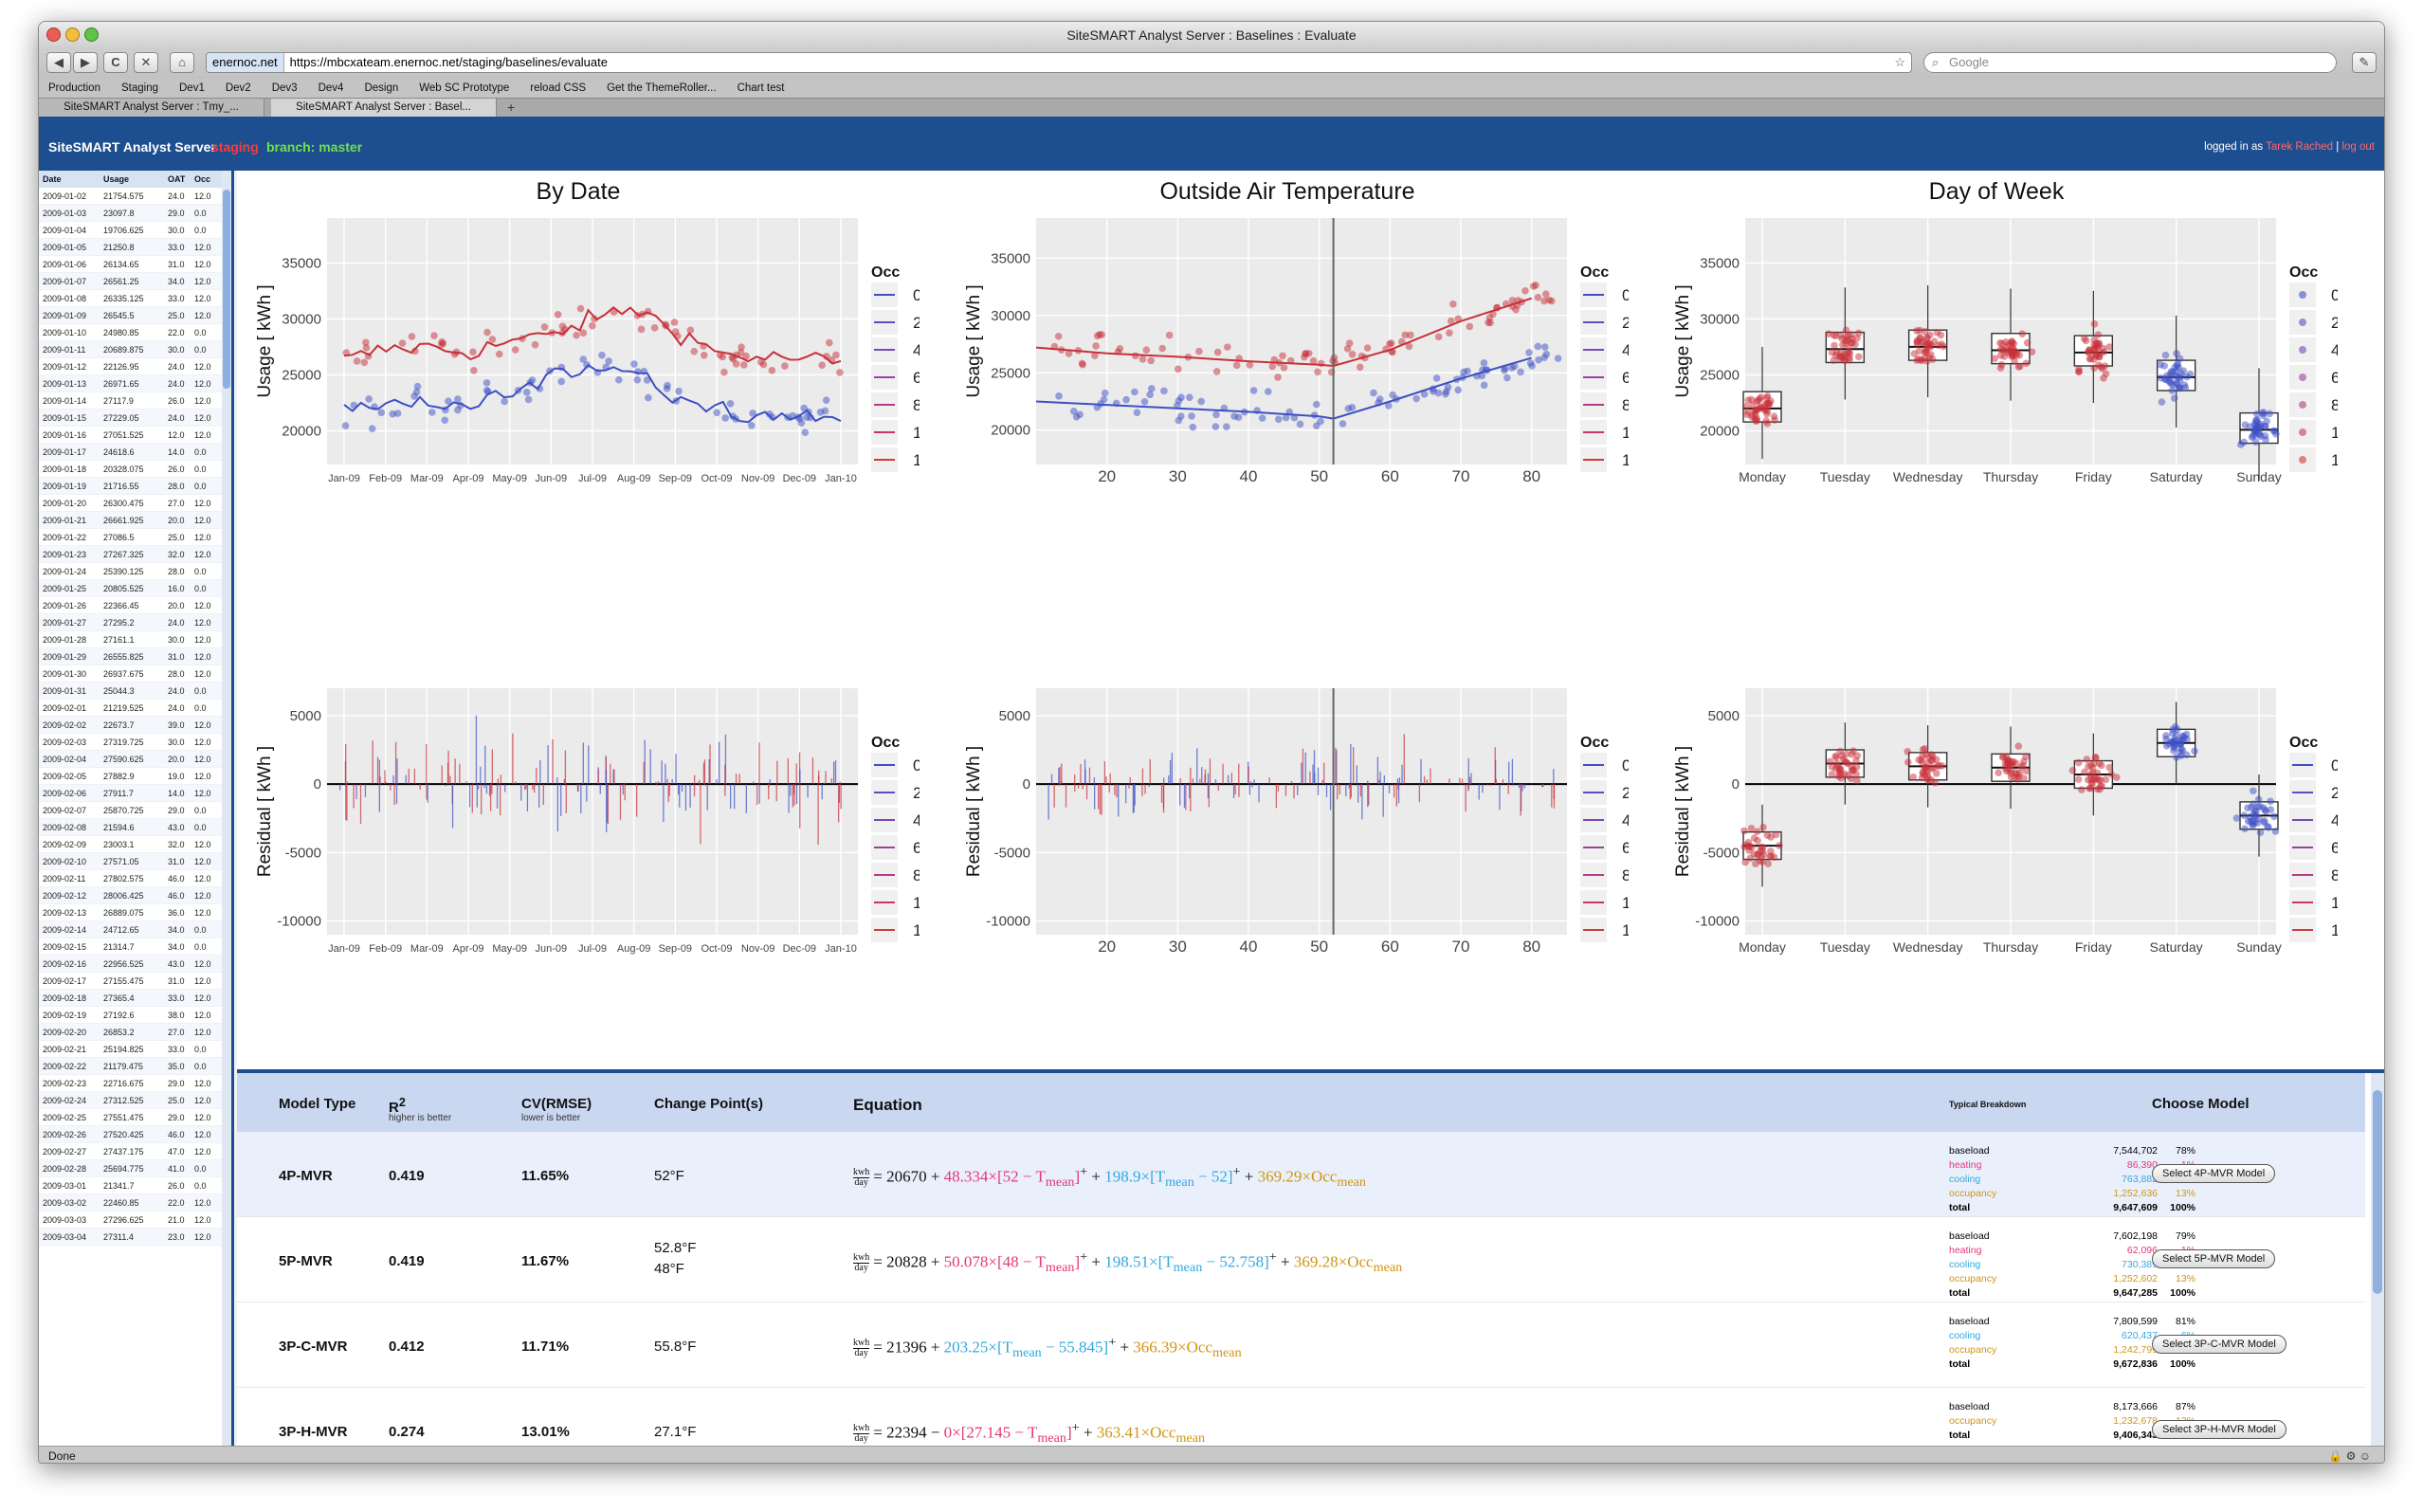  What do you see at coordinates (54, 34) in the screenshot?
I see `close-window-icon` at bounding box center [54, 34].